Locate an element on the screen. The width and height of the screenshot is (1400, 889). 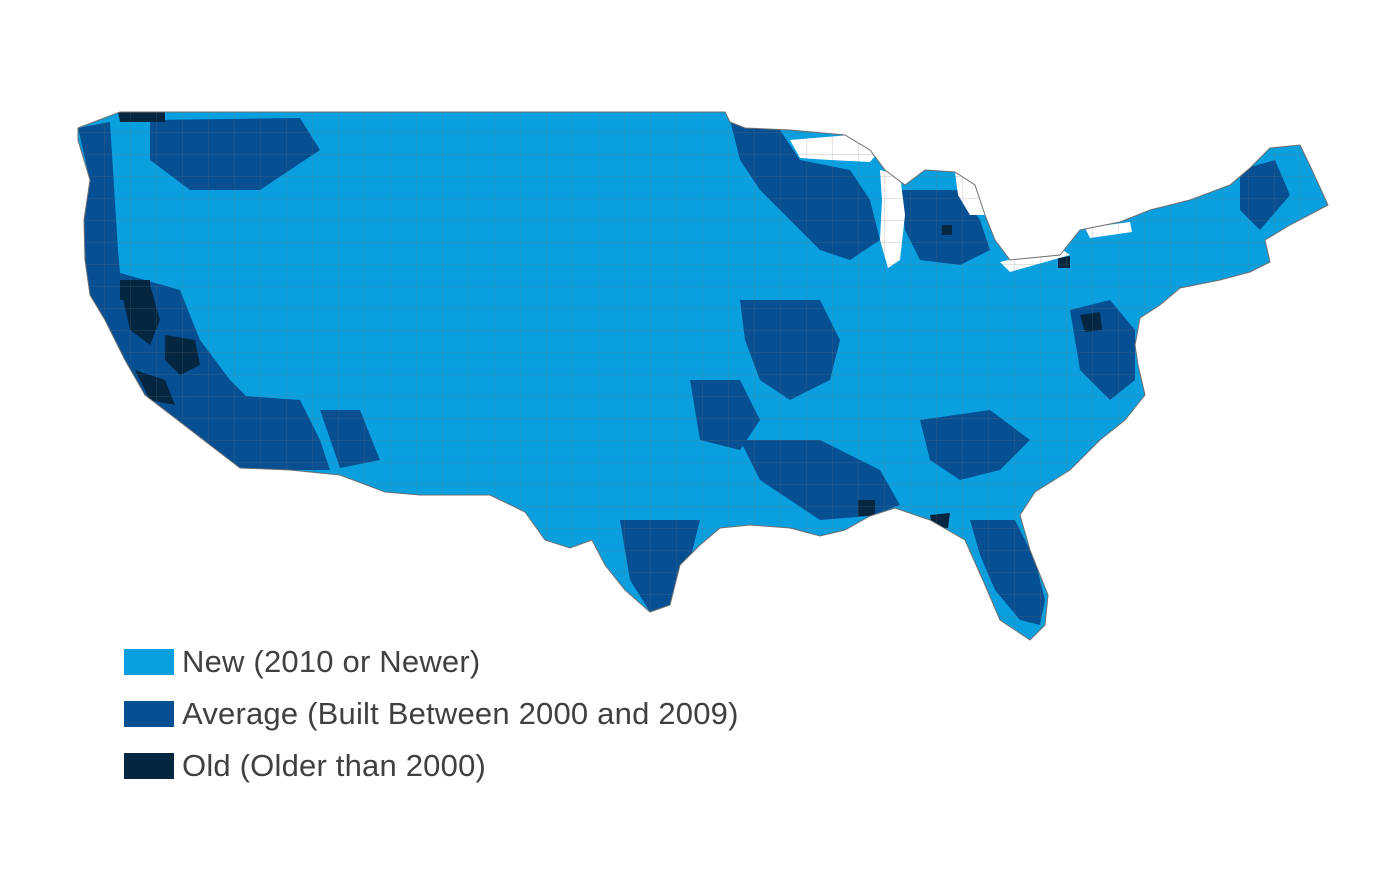
legend-item-old: Old (Older than 2000) is located at coordinates (431, 766).